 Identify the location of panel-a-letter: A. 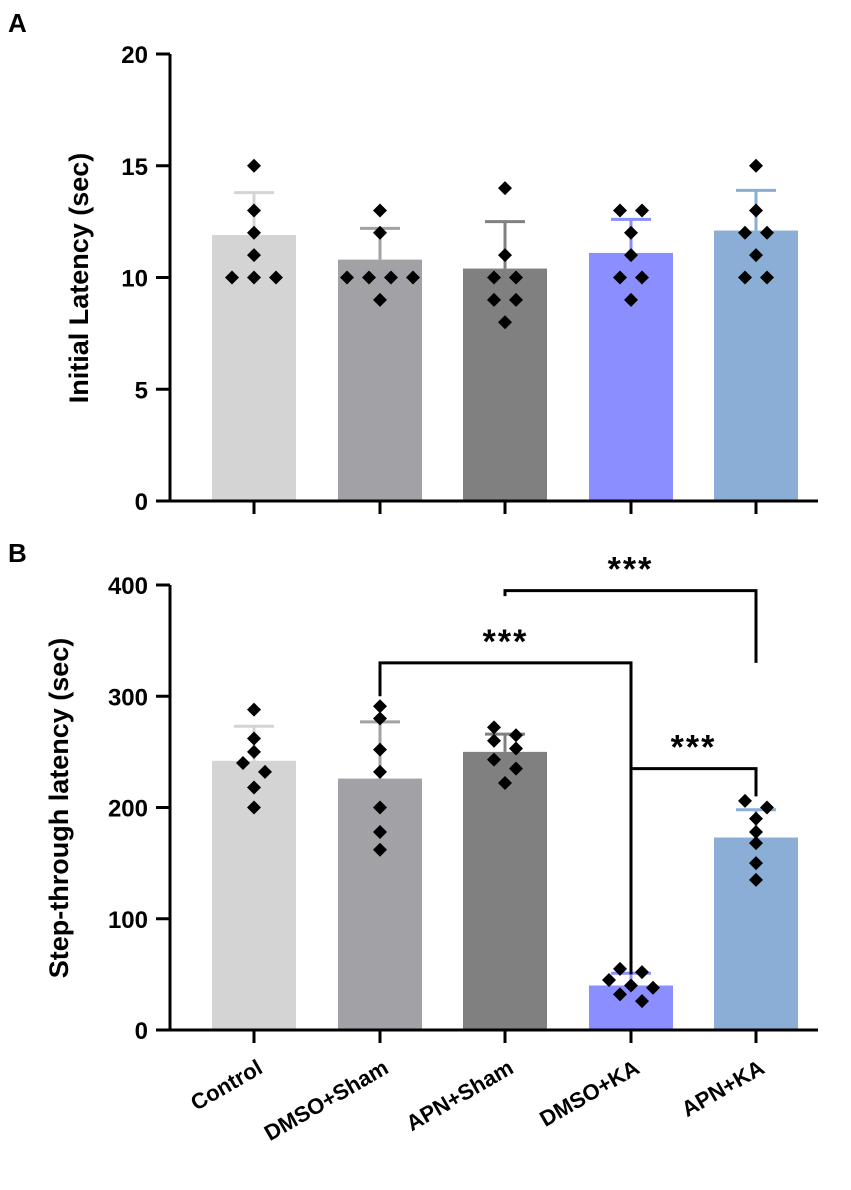
(17, 23).